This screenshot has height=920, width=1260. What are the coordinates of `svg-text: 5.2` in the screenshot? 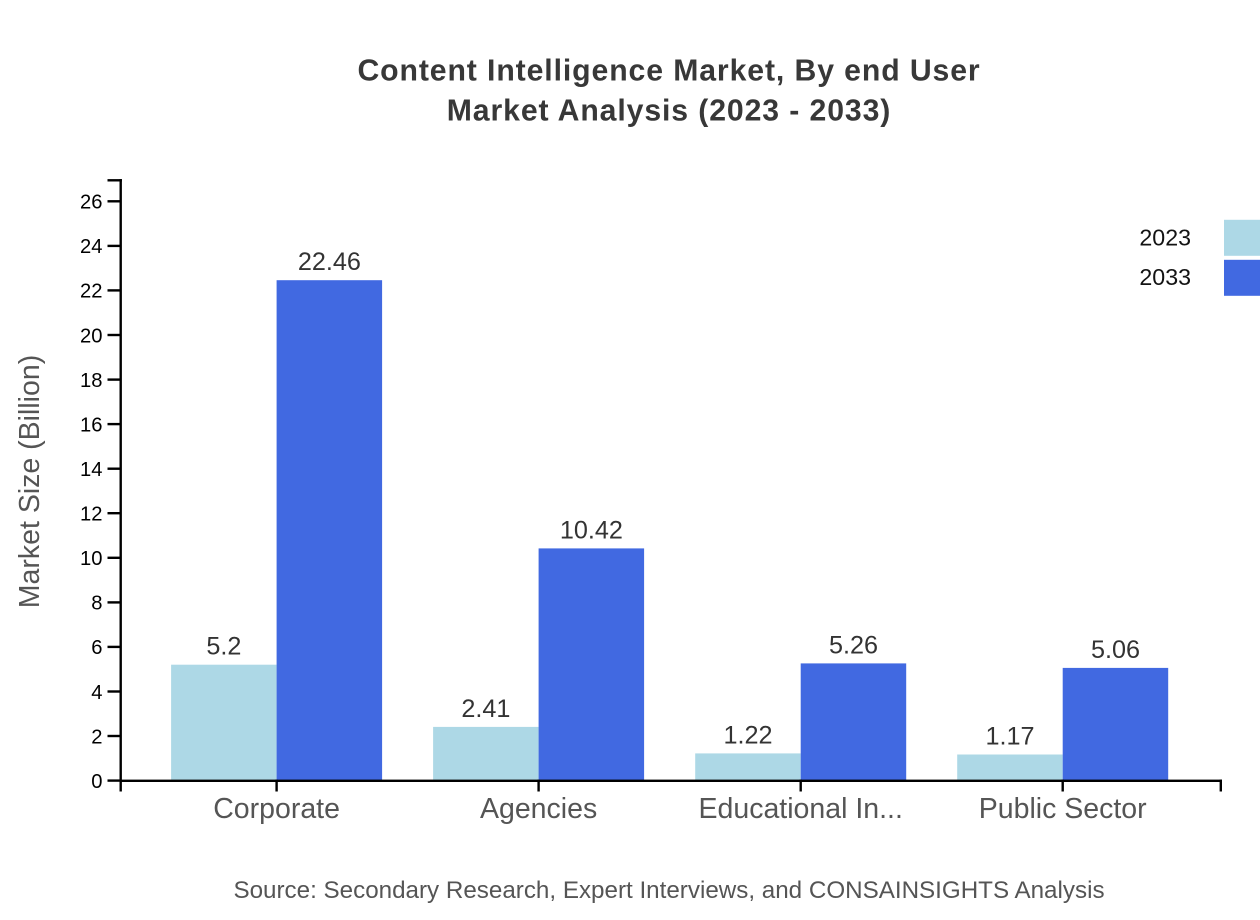 It's located at (223, 647).